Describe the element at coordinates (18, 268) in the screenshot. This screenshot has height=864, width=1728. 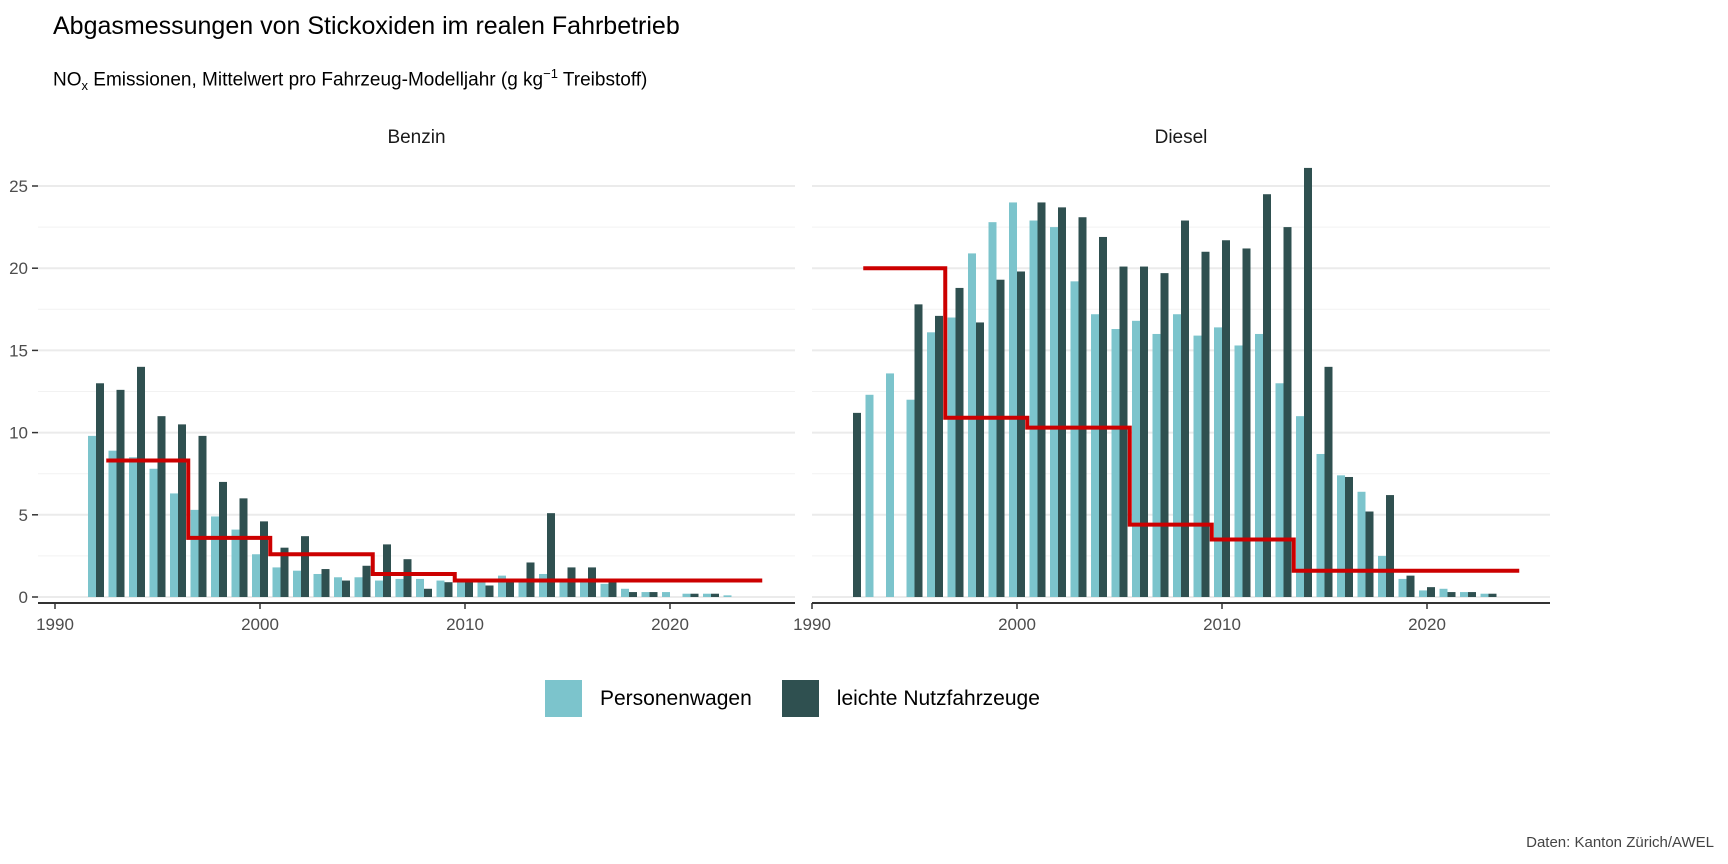
I see `y-tick-label: 20` at that location.